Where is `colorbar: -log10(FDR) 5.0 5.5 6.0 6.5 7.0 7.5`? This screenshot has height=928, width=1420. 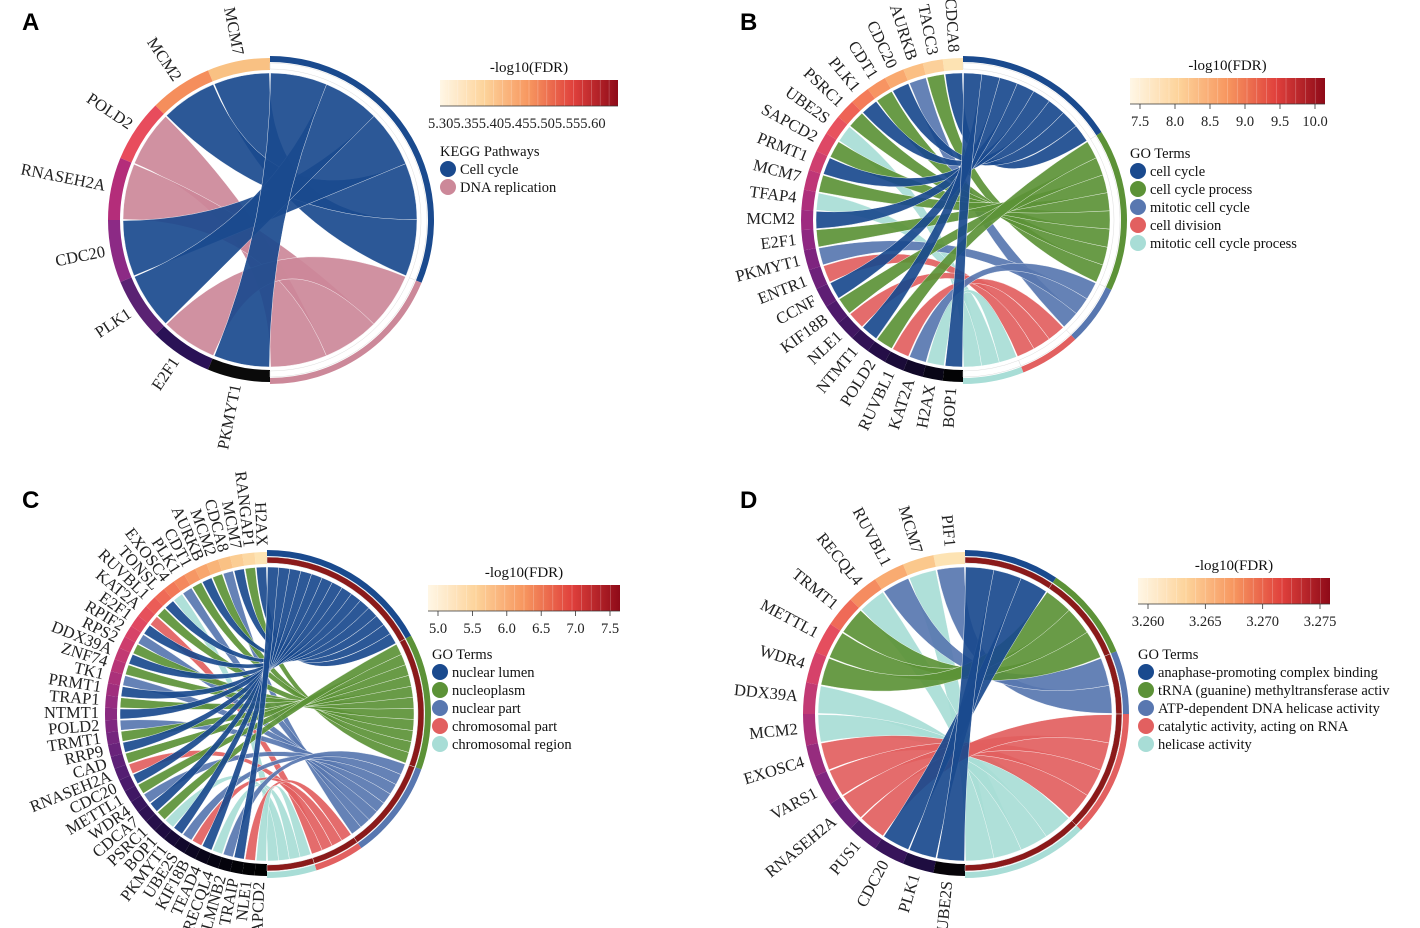
colorbar: -log10(FDR) 5.0 5.5 6.0 6.5 7.0 7.5 is located at coordinates (524, 601).